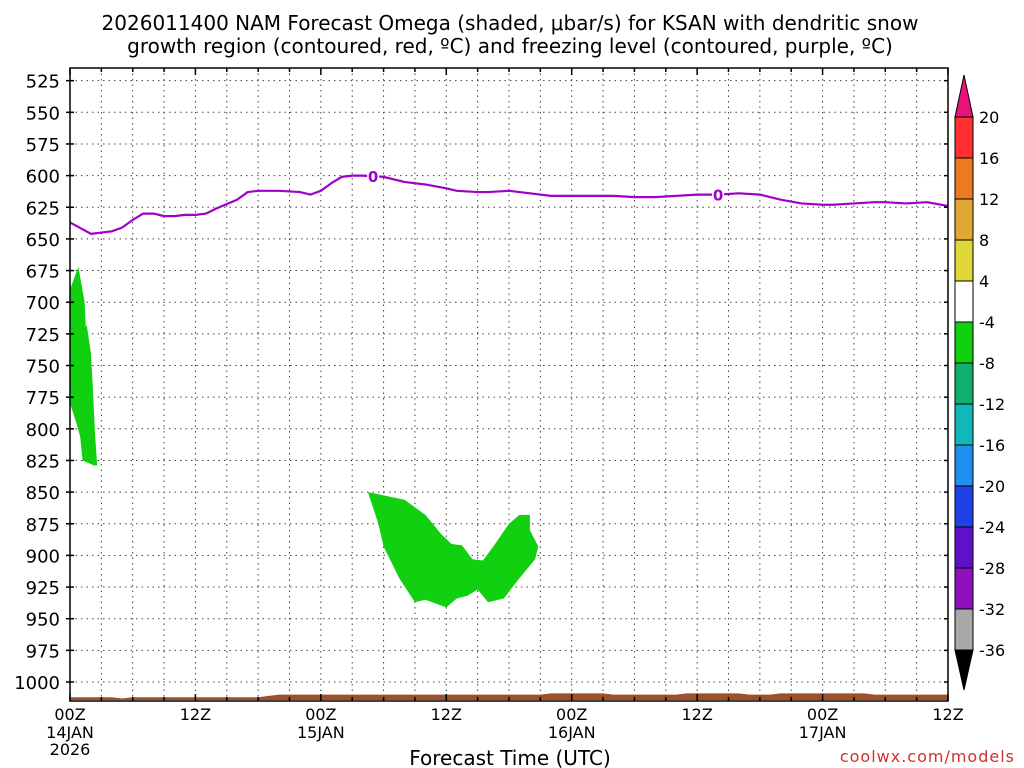 Image resolution: width=1024 pixels, height=768 pixels. Describe the element at coordinates (37, 683) in the screenshot. I see `y-tick-label: 1000` at that location.